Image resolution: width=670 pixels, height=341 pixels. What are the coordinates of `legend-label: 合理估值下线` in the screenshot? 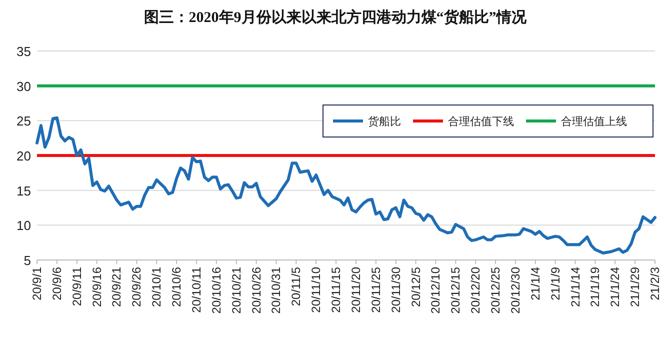 It's located at (481, 121).